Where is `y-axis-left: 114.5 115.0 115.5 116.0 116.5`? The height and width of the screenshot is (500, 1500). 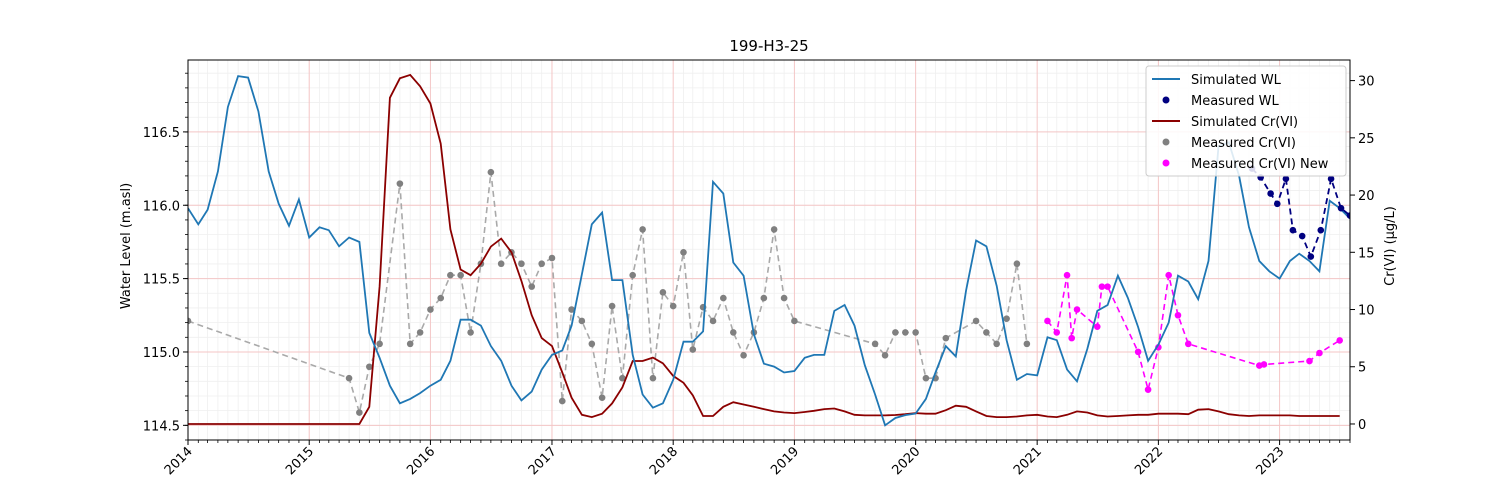 y-axis-left: 114.5 115.0 115.5 116.0 116.5 is located at coordinates (165, 256).